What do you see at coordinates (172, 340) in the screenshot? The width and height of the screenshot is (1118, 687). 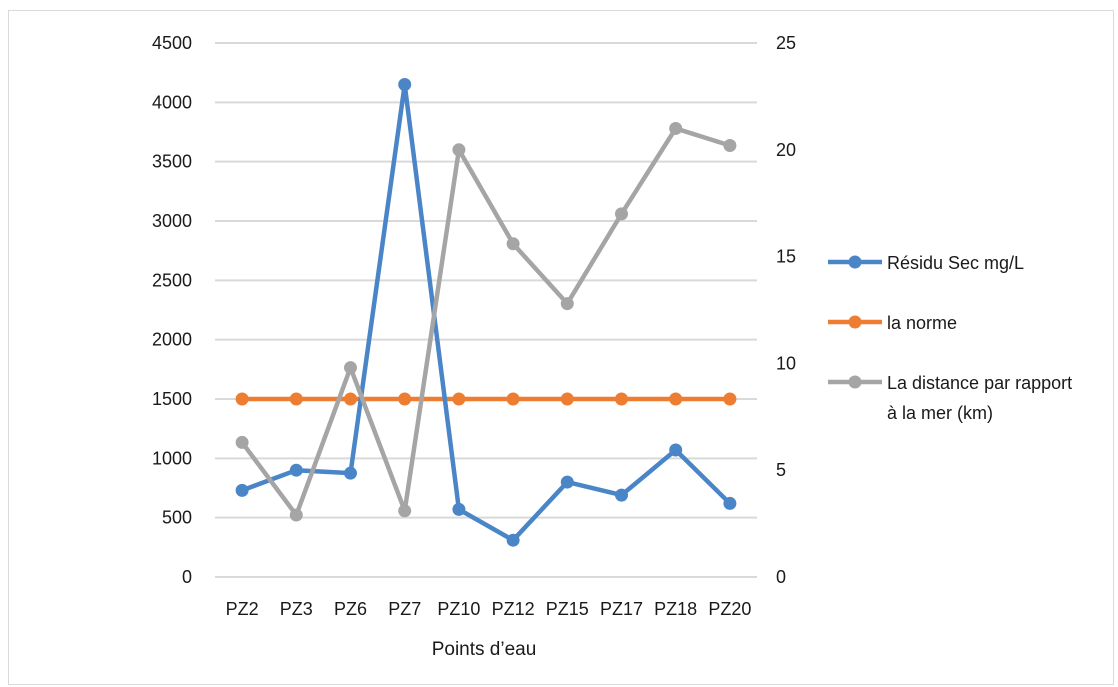 I see `y-left-tick-label: 2000` at bounding box center [172, 340].